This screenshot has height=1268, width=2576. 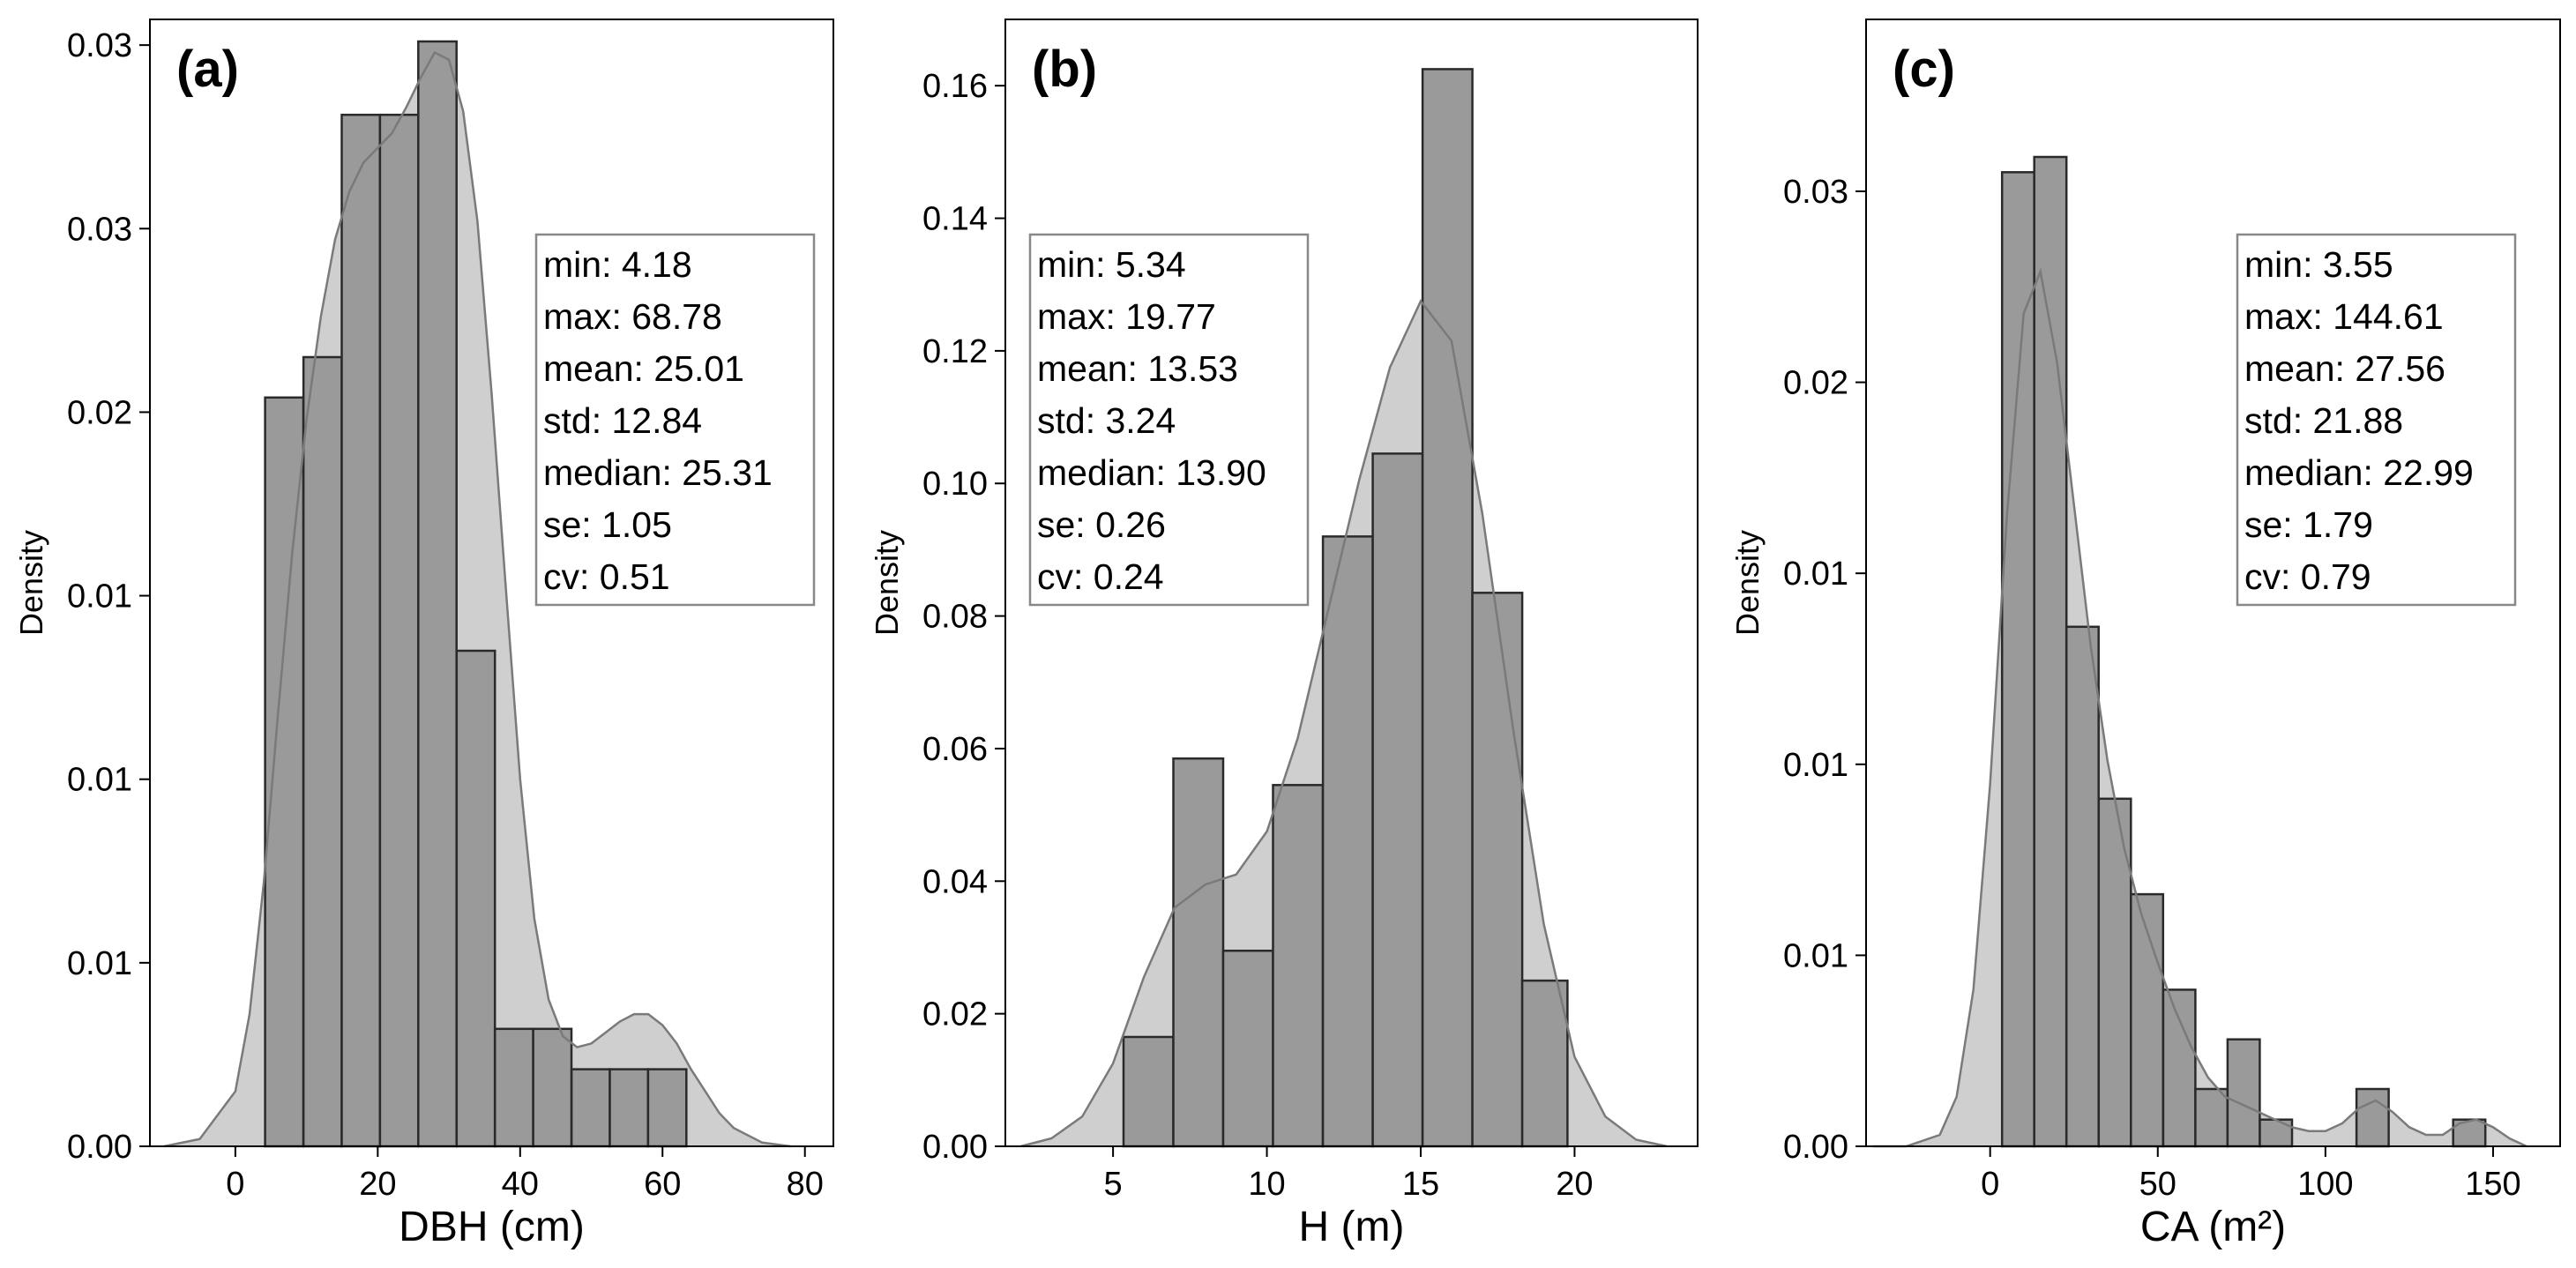 What do you see at coordinates (955, 1014) in the screenshot?
I see `panel-b-y-tick-label: 0.02` at bounding box center [955, 1014].